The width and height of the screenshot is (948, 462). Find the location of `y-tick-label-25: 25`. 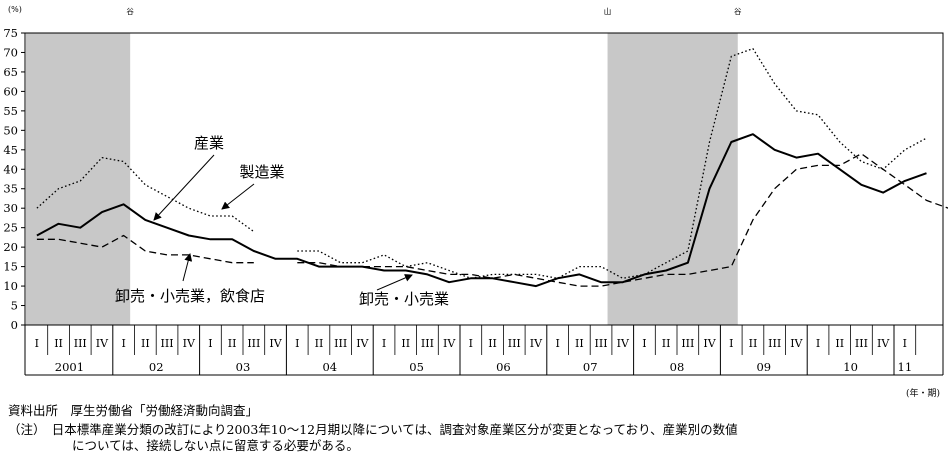

y-tick-label-25: 25 is located at coordinates (10, 228).